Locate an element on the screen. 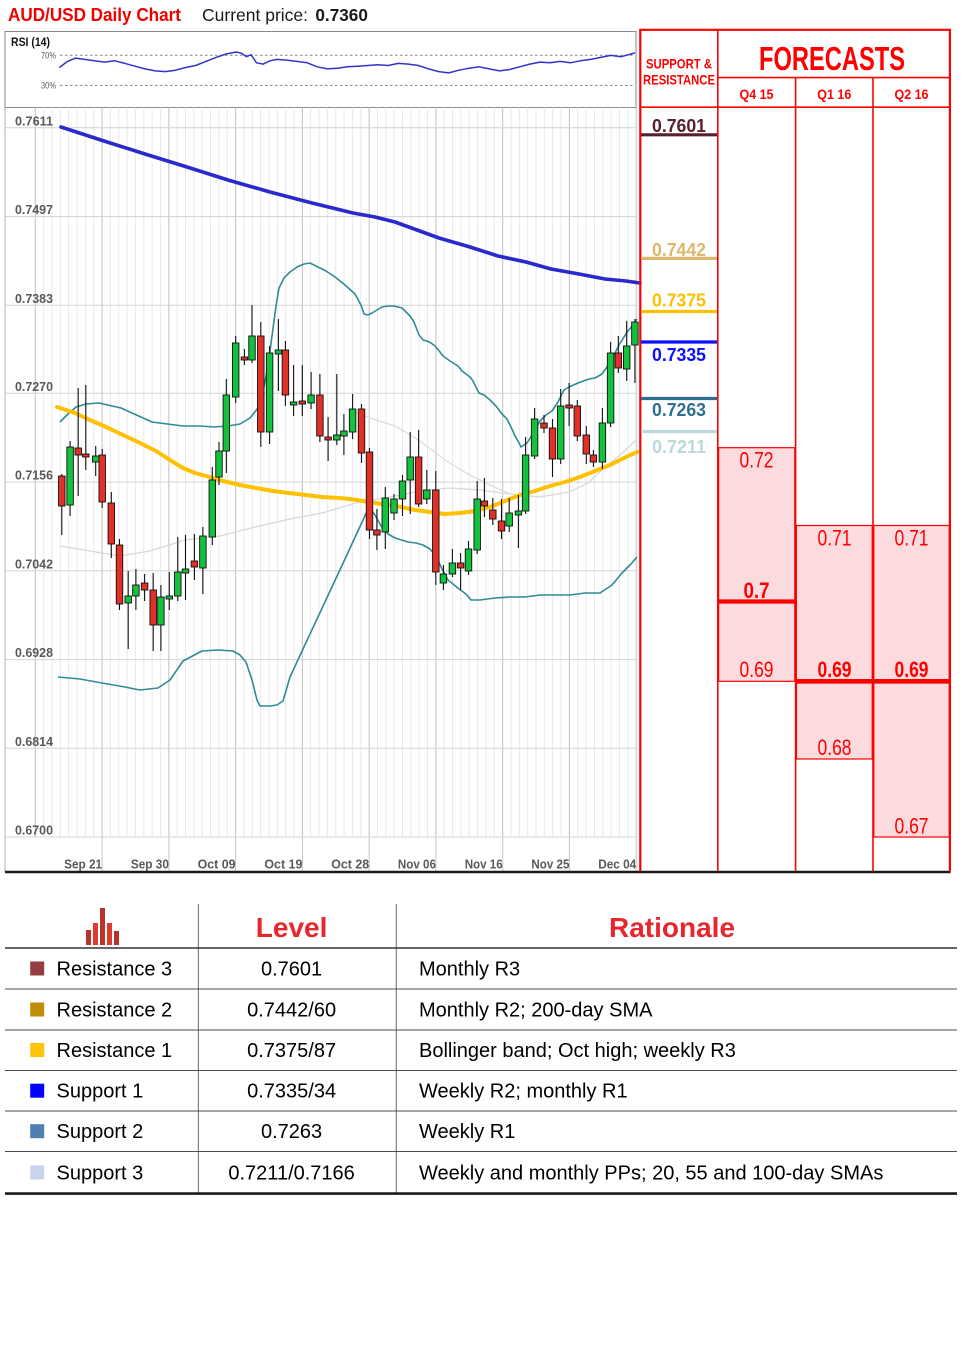 The height and width of the screenshot is (1368, 963). svg-text: 0.7211/0.7166 is located at coordinates (291, 1173).